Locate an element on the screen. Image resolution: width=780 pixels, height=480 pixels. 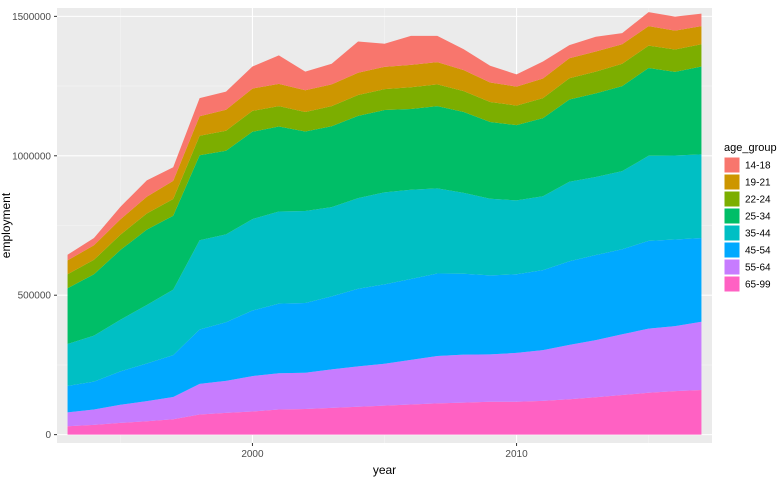
legend-label-25-34: 25-34 is located at coordinates (758, 217).